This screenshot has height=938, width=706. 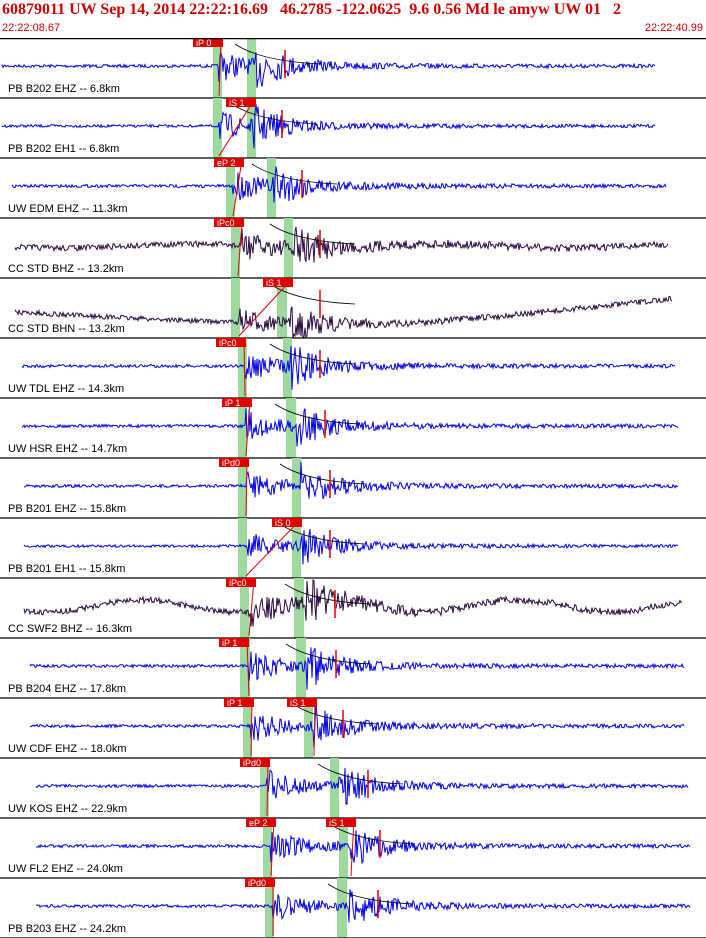 I want to click on station-label: CC SWF2 BHZ -- 16.3km, so click(x=70, y=629).